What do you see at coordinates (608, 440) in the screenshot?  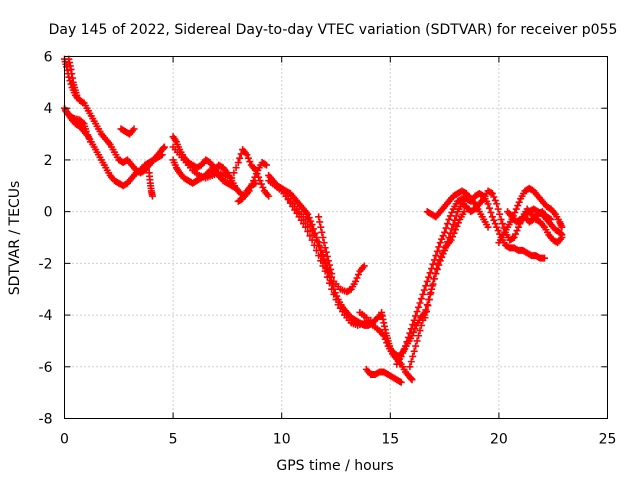 I see `x-tick-label: 25` at bounding box center [608, 440].